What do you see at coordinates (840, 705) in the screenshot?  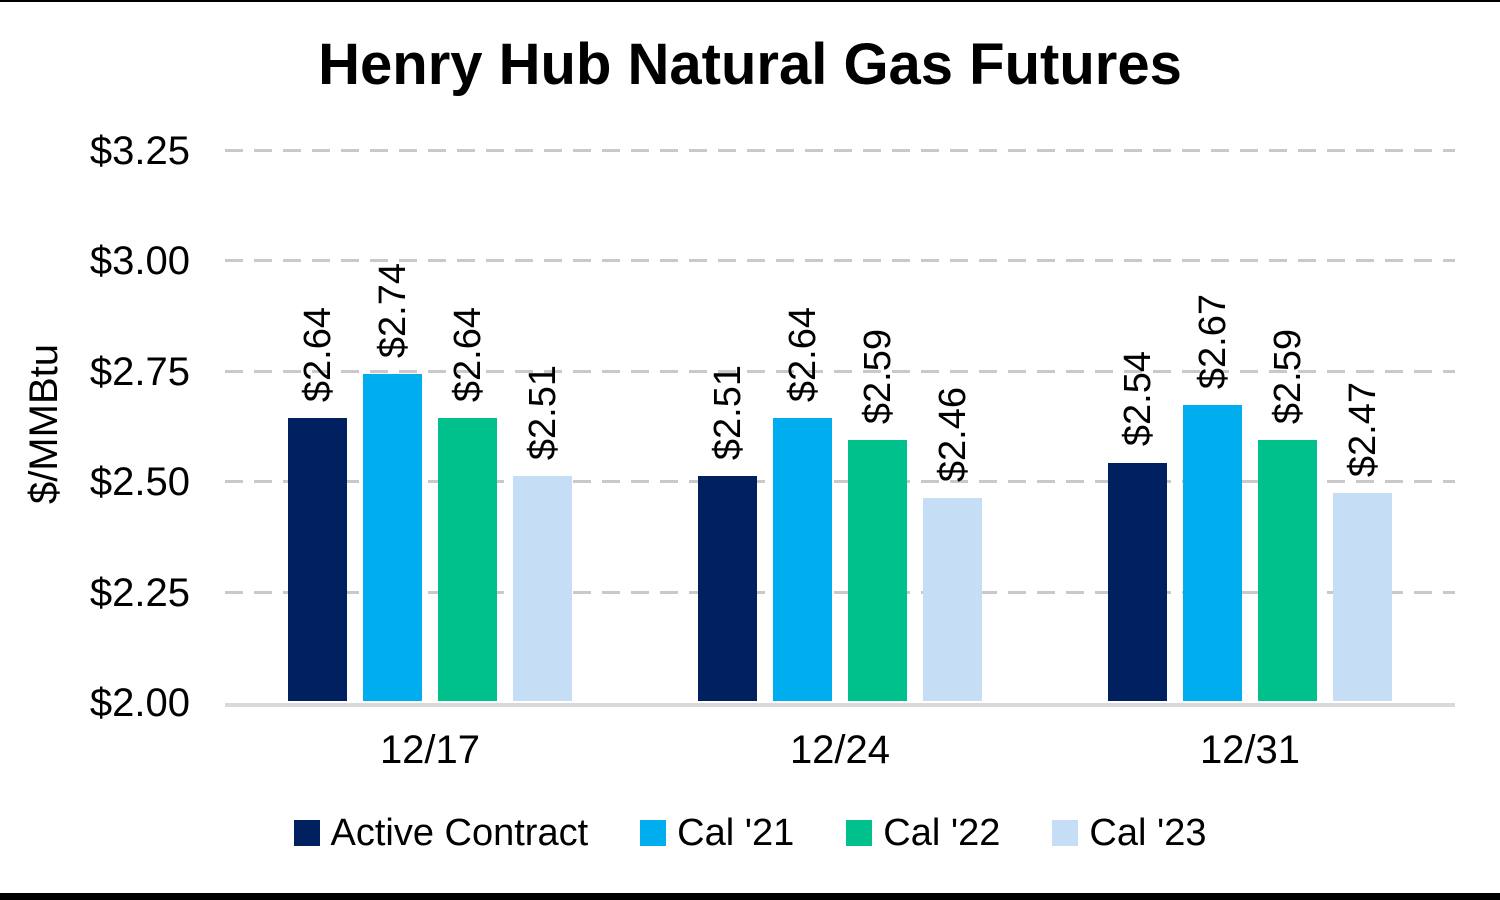 I see `x-axis-line` at bounding box center [840, 705].